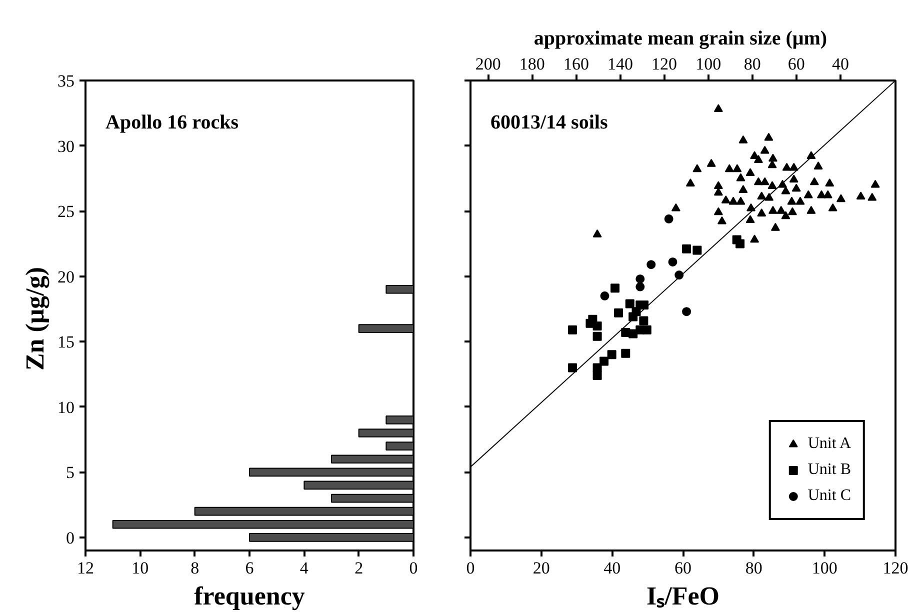 This screenshot has width=911, height=613. I want to click on x-axis-title: Iₛ/FeO, so click(683, 596).